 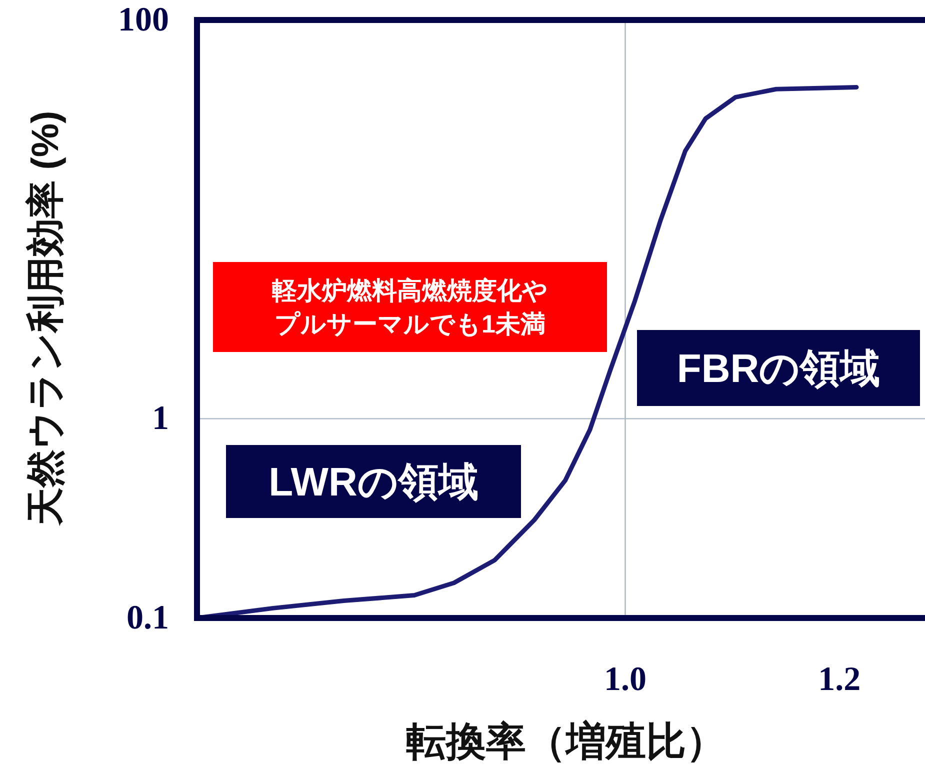 What do you see at coordinates (625, 679) in the screenshot?
I see `x-tick-label: 1.0` at bounding box center [625, 679].